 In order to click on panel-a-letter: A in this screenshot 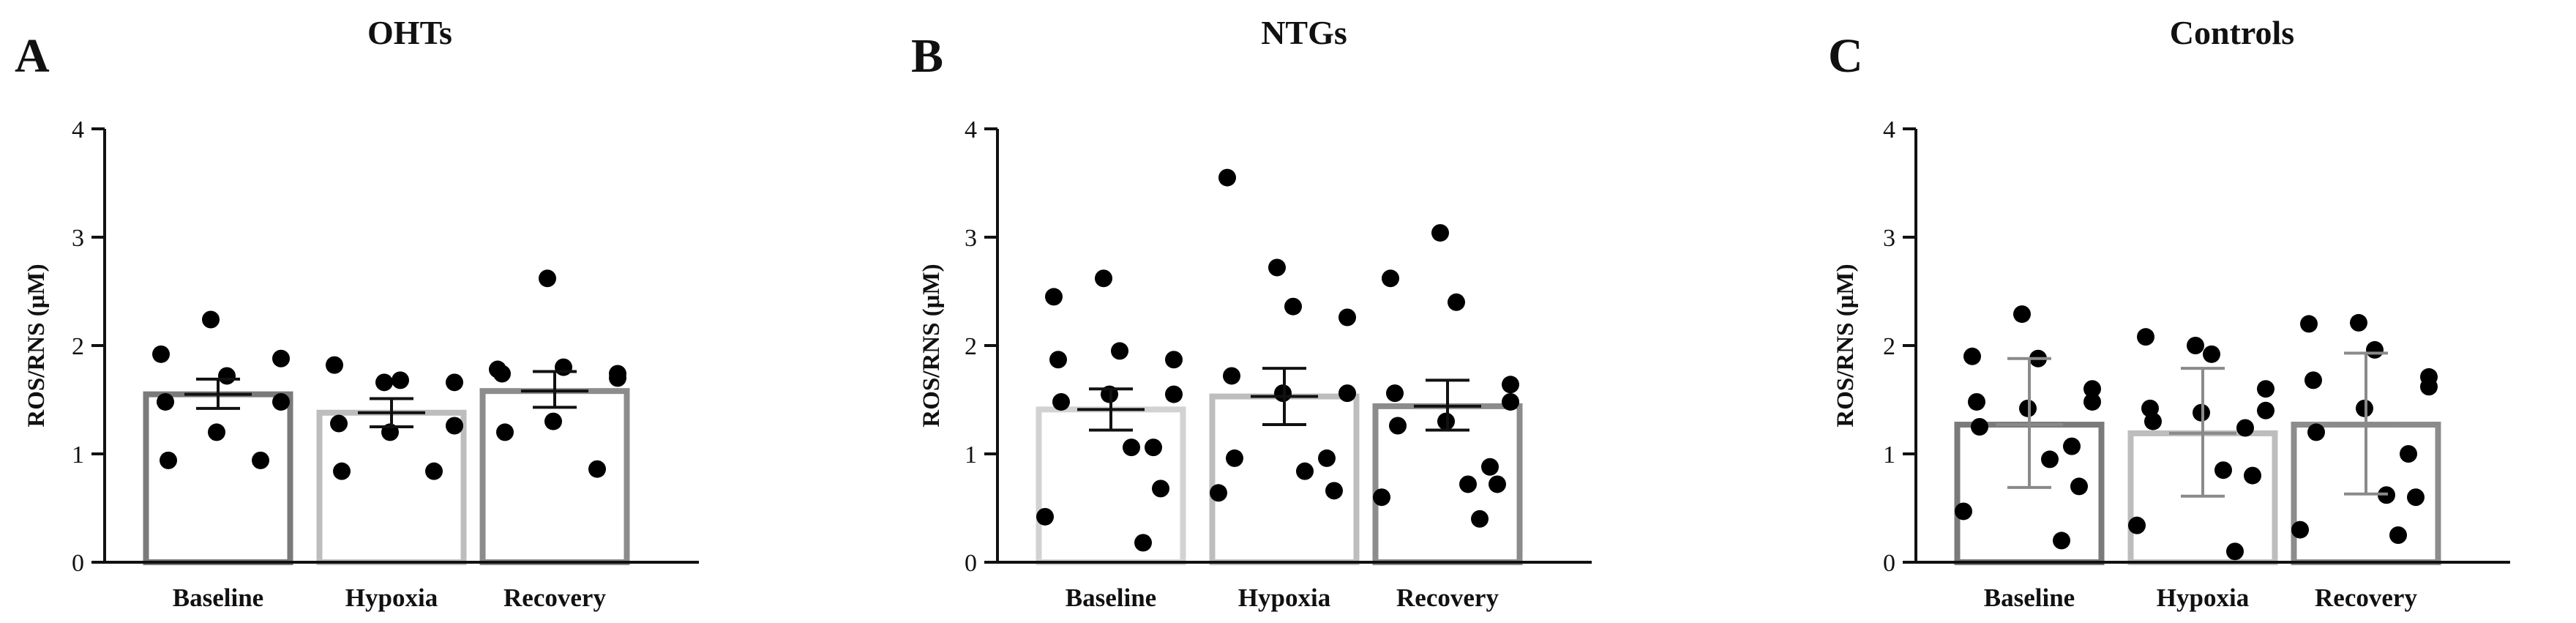, I will do `click(32, 56)`.